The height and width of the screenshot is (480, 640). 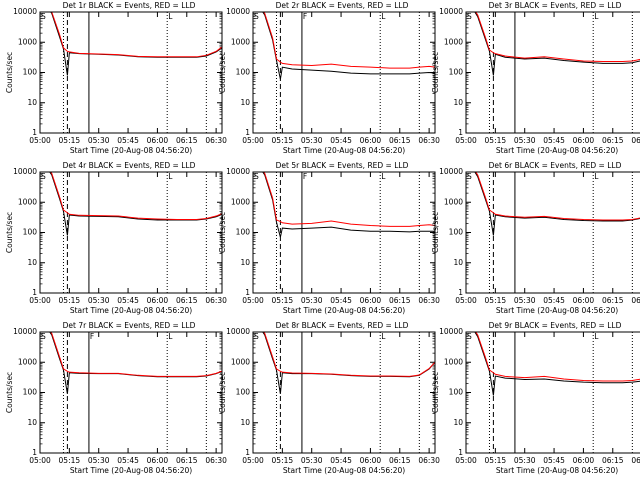 I want to click on chart-title: Det 3r BLACK = Events, RED = LLD, so click(x=555, y=5).